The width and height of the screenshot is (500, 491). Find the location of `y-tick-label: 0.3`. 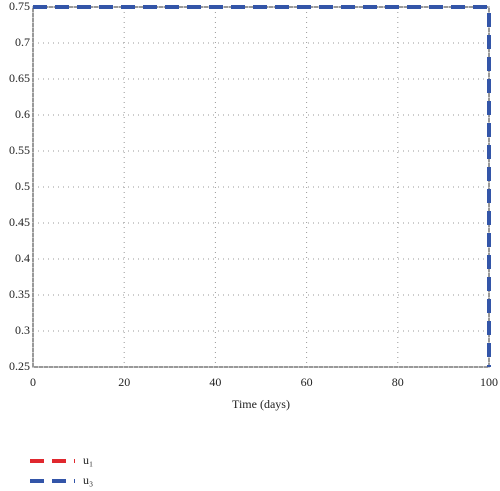

y-tick-label: 0.3 is located at coordinates (22, 330).